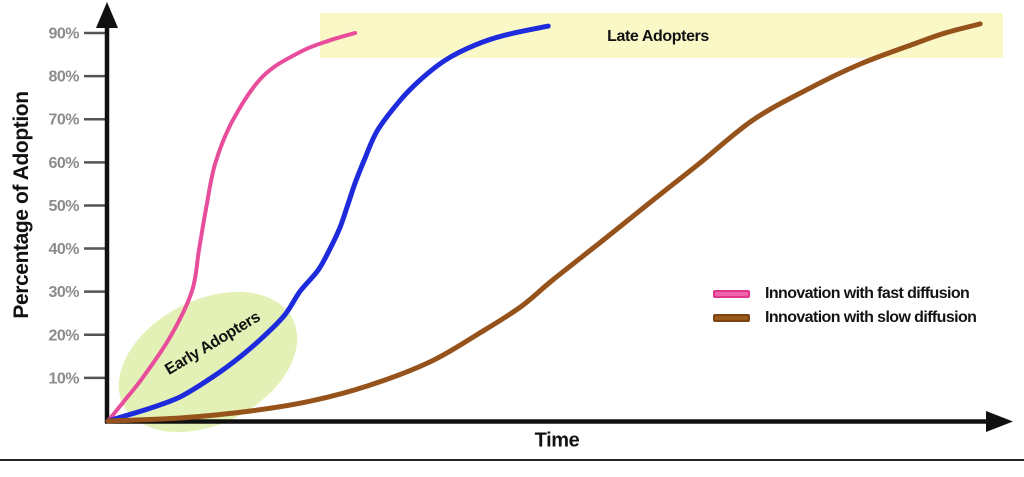 The height and width of the screenshot is (477, 1024). Describe the element at coordinates (107, 15) in the screenshot. I see `y-axis-arrowhead` at that location.